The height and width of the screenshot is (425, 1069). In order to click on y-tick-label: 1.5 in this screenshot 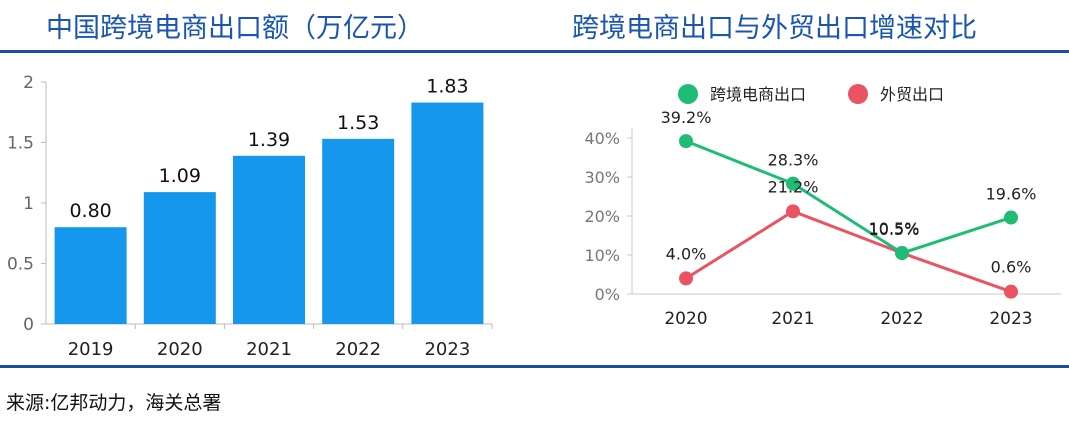, I will do `click(20, 144)`.